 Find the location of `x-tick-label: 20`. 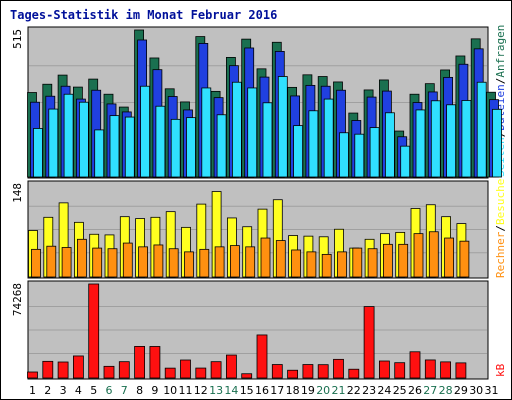

x-tick-label: 20 is located at coordinates (323, 390).